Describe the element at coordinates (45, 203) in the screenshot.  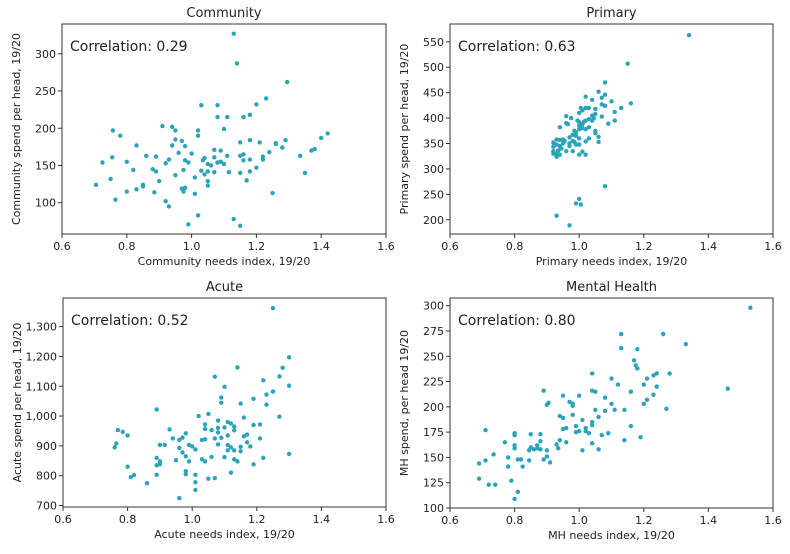
I see `y-tick-label: 100` at that location.